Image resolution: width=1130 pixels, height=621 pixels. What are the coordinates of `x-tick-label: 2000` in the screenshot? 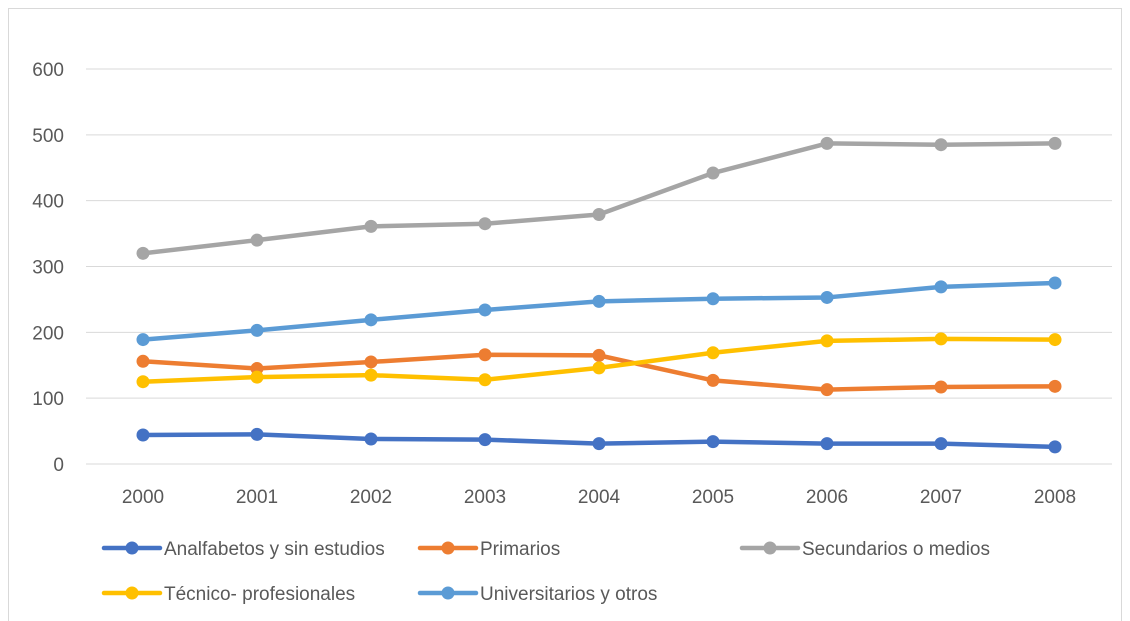 It's located at (143, 497).